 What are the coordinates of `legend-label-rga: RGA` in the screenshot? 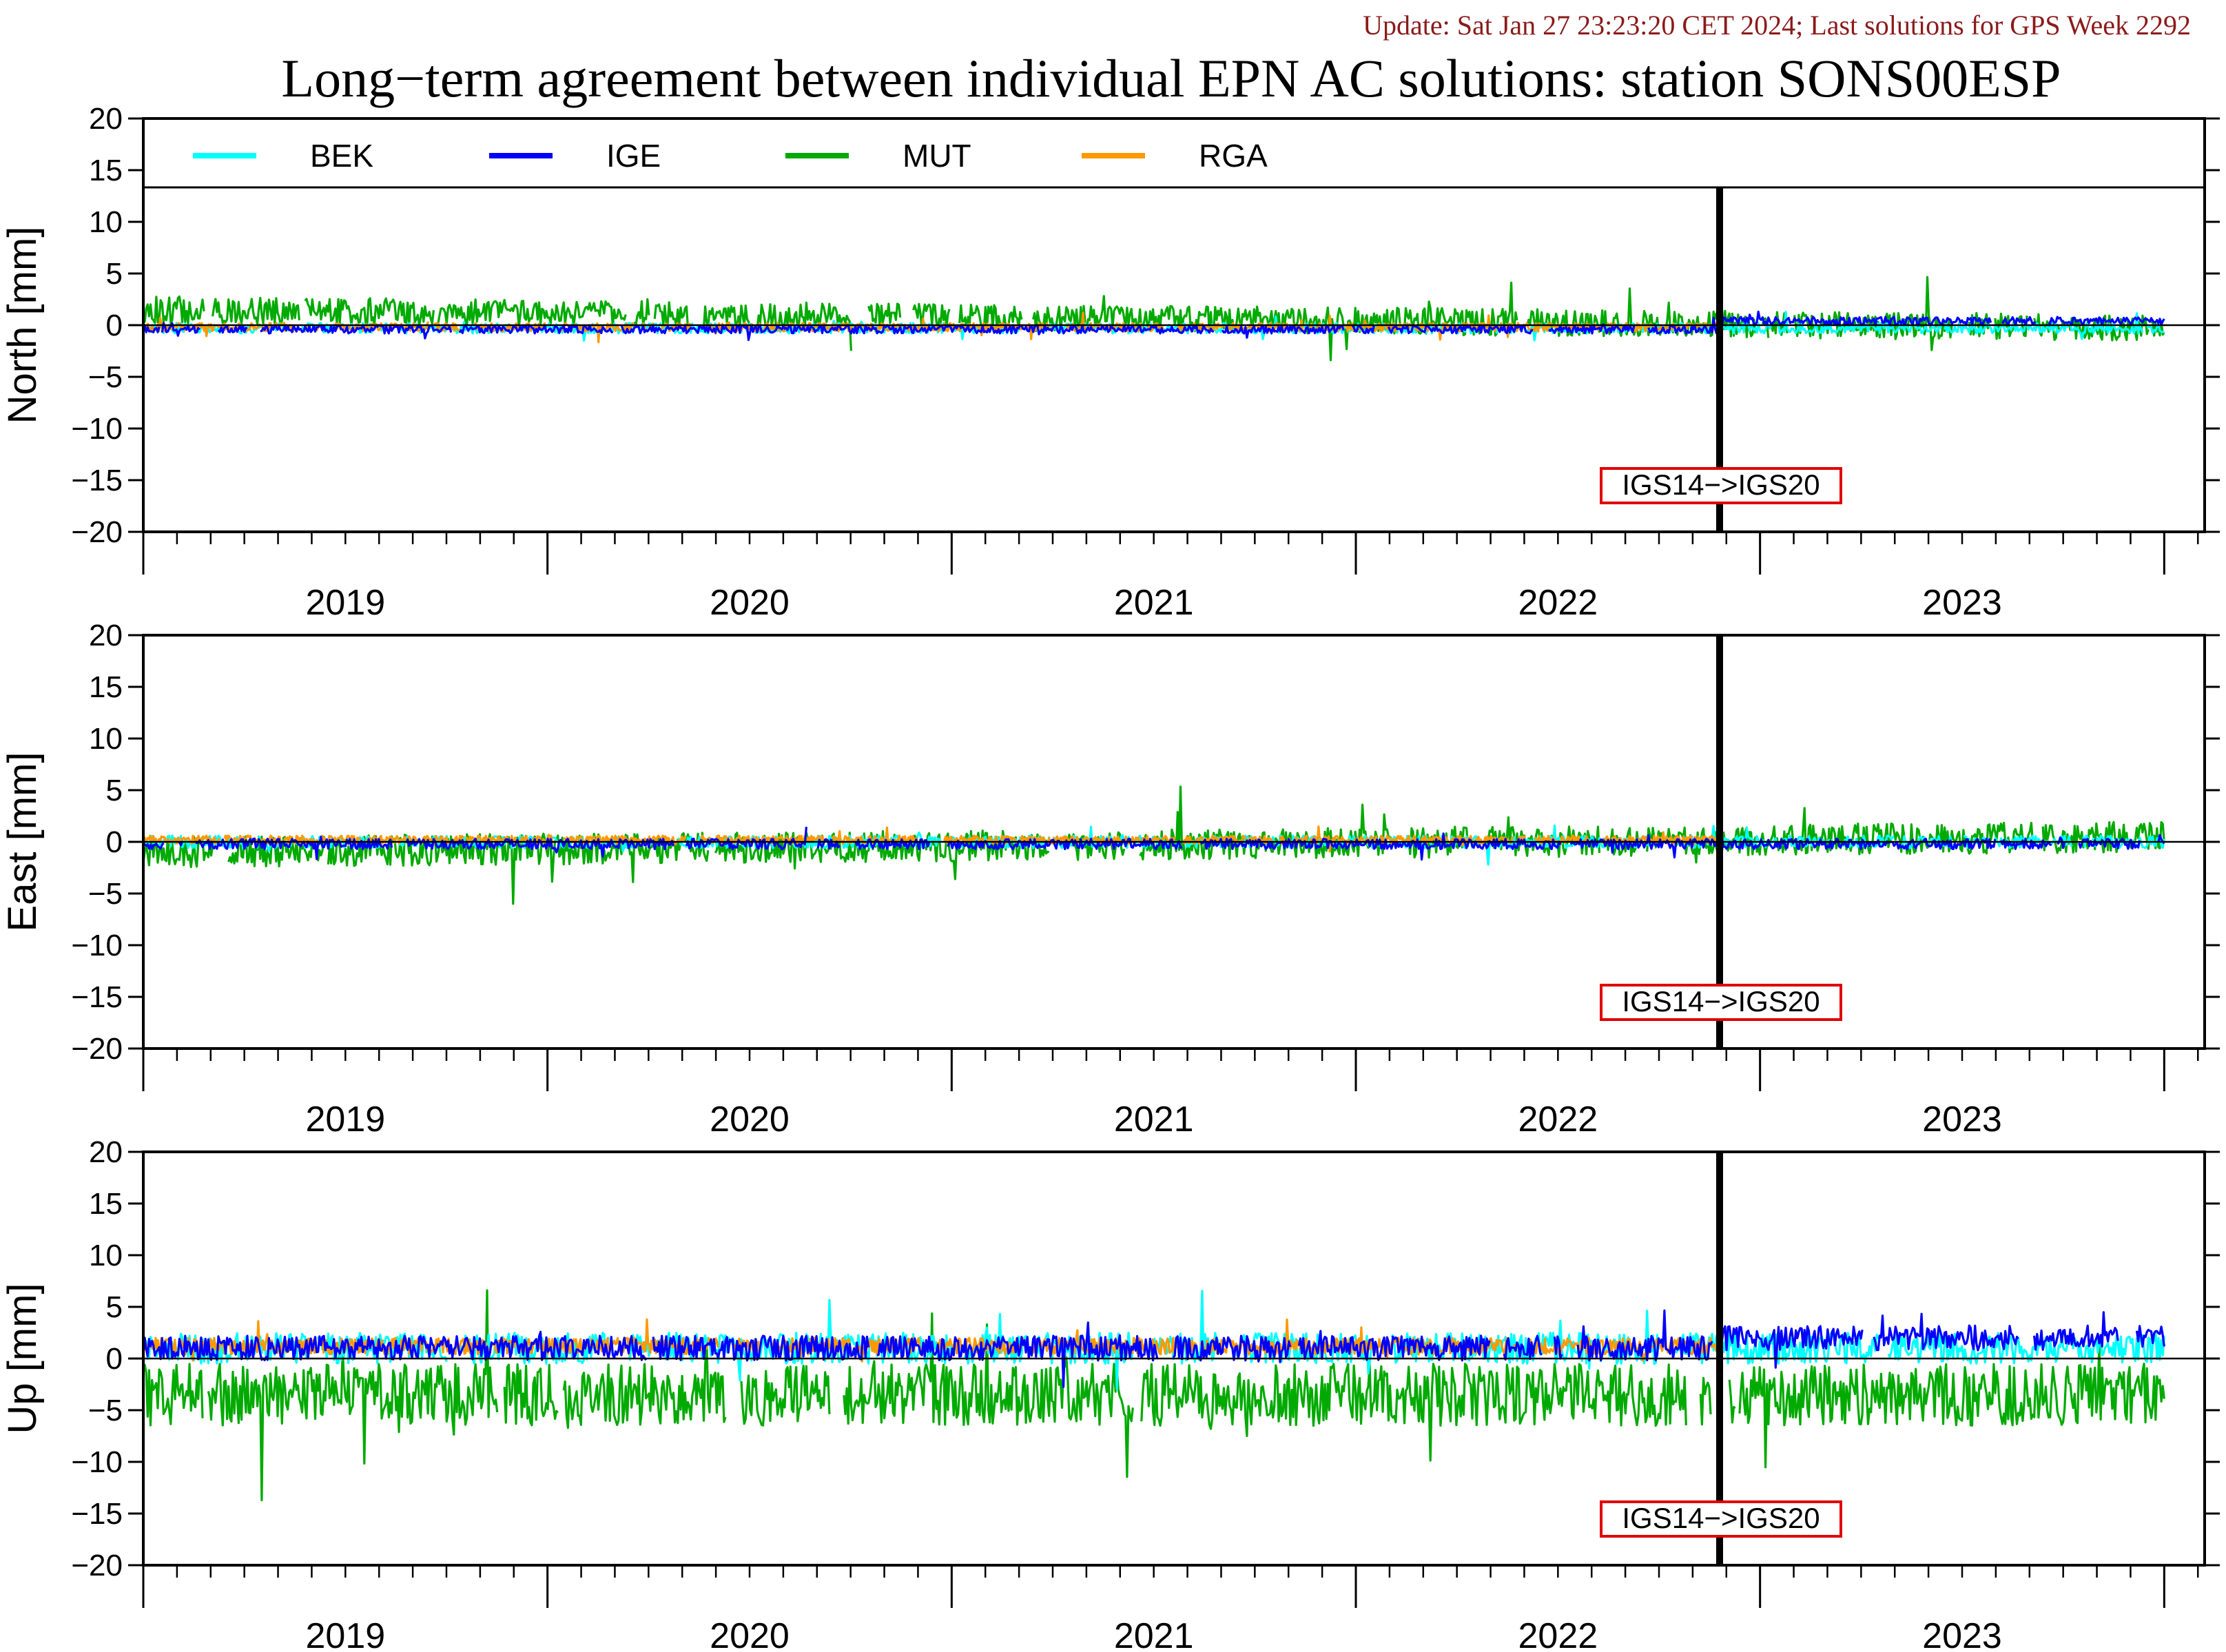 It's located at (1233, 156).